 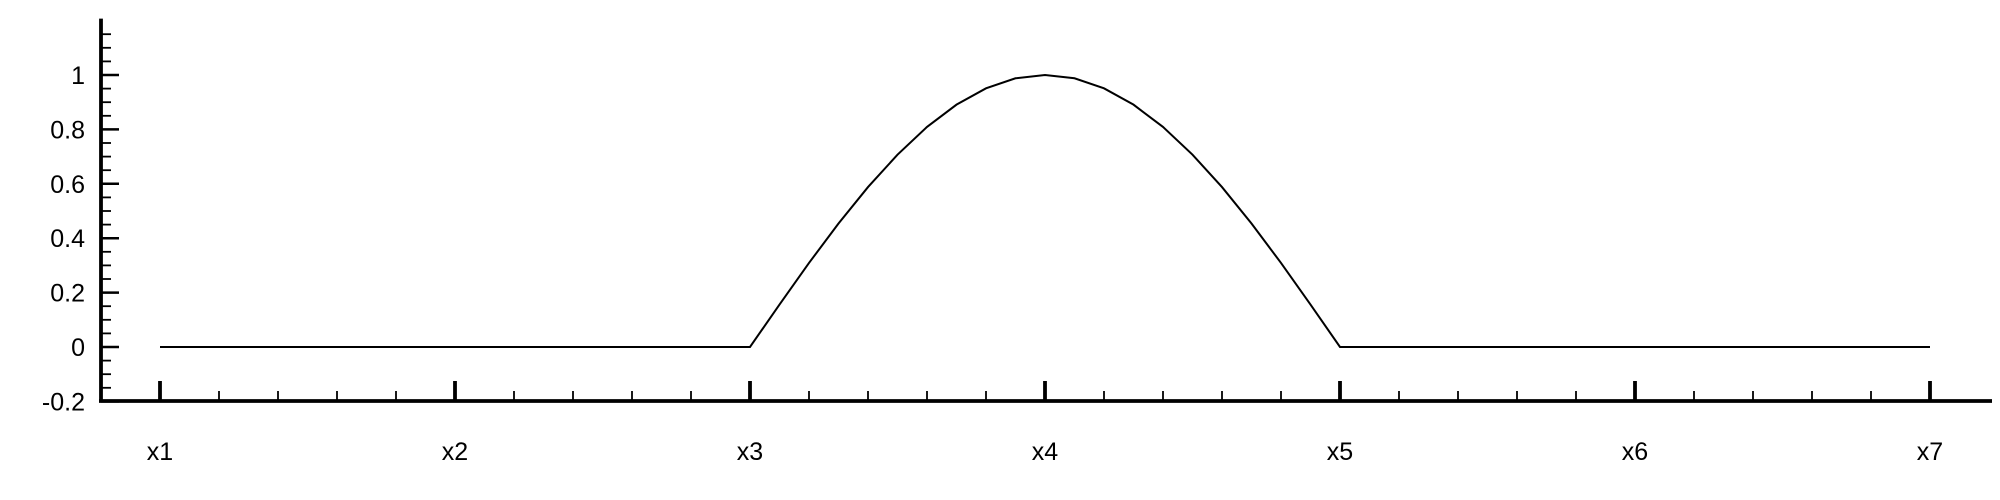 I want to click on y-tick-label: 1, so click(x=78, y=76).